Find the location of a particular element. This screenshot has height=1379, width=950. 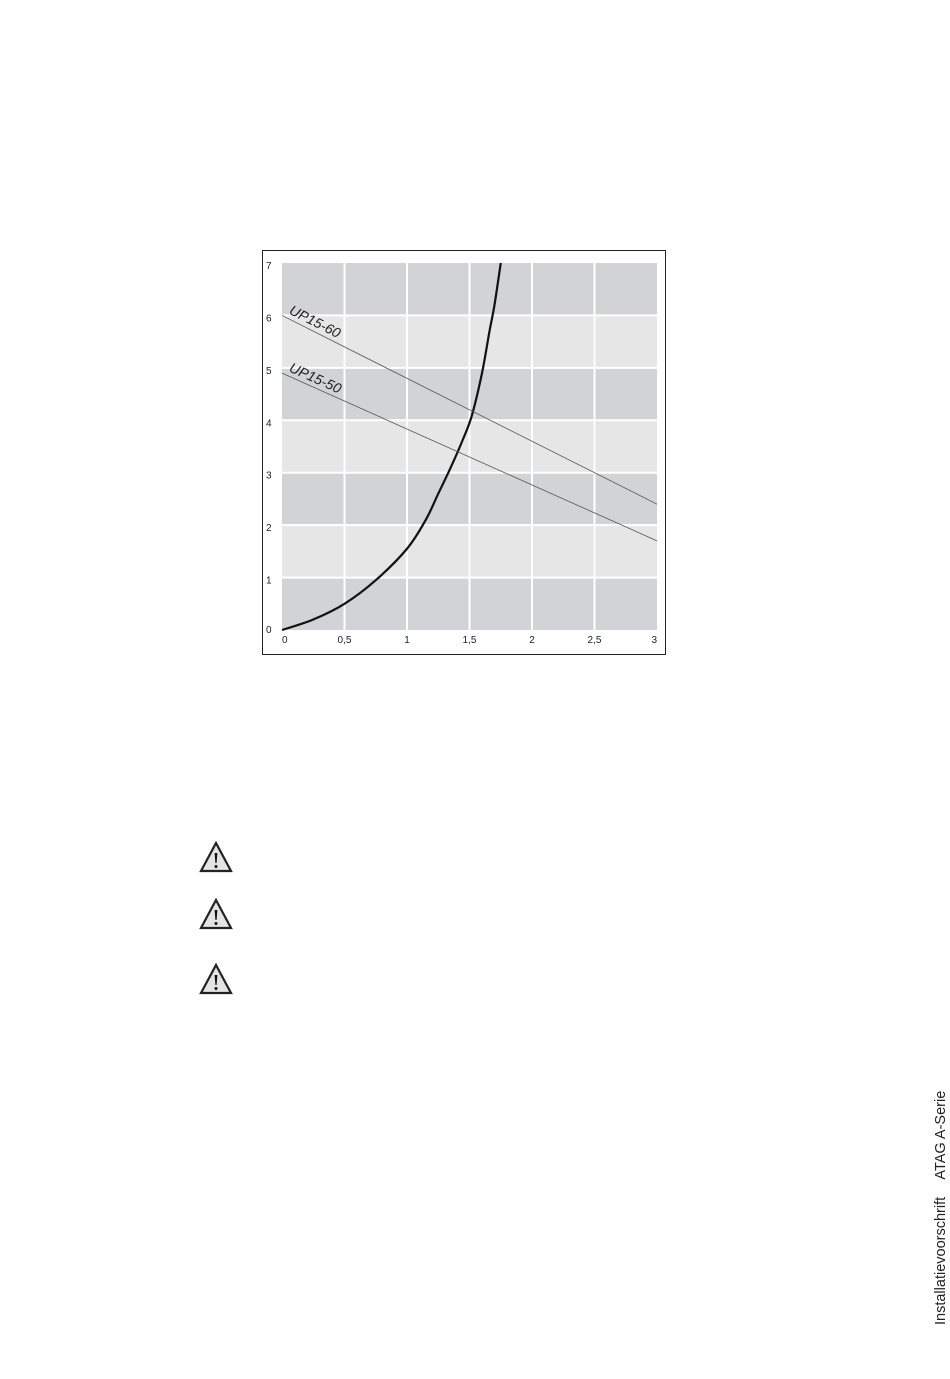

x-tick-label: 1,5 is located at coordinates (470, 640).